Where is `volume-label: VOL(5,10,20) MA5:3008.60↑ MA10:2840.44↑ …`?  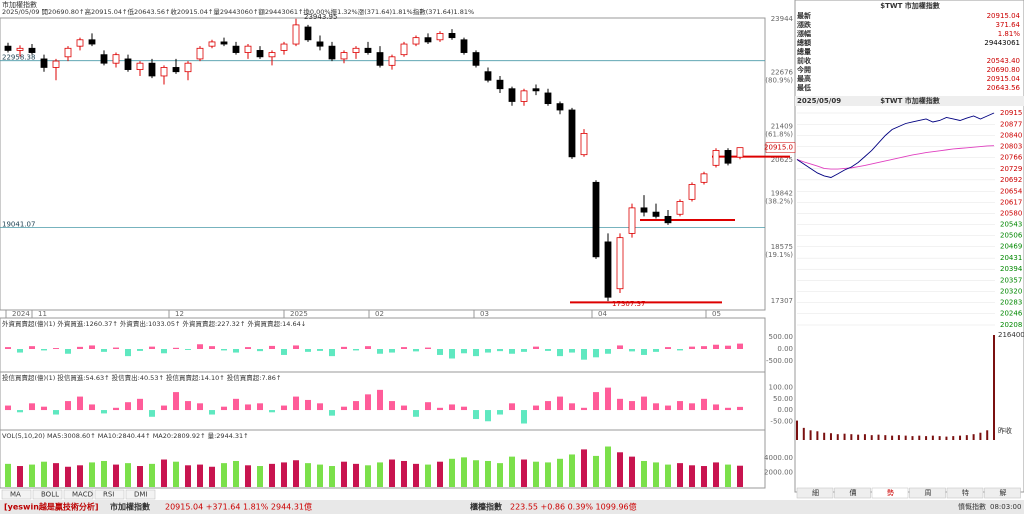
volume-label: VOL(5,10,20) MA5:3008.60↑ MA10:2840.44↑ … is located at coordinates (125, 436).